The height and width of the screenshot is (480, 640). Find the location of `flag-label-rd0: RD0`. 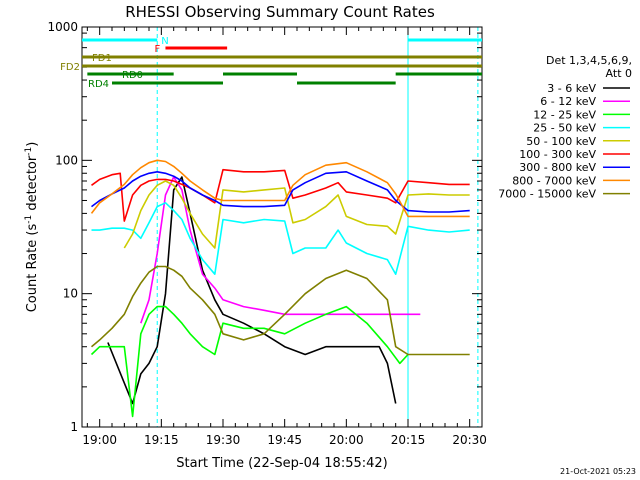

flag-label-rd0: RD0 is located at coordinates (132, 75).